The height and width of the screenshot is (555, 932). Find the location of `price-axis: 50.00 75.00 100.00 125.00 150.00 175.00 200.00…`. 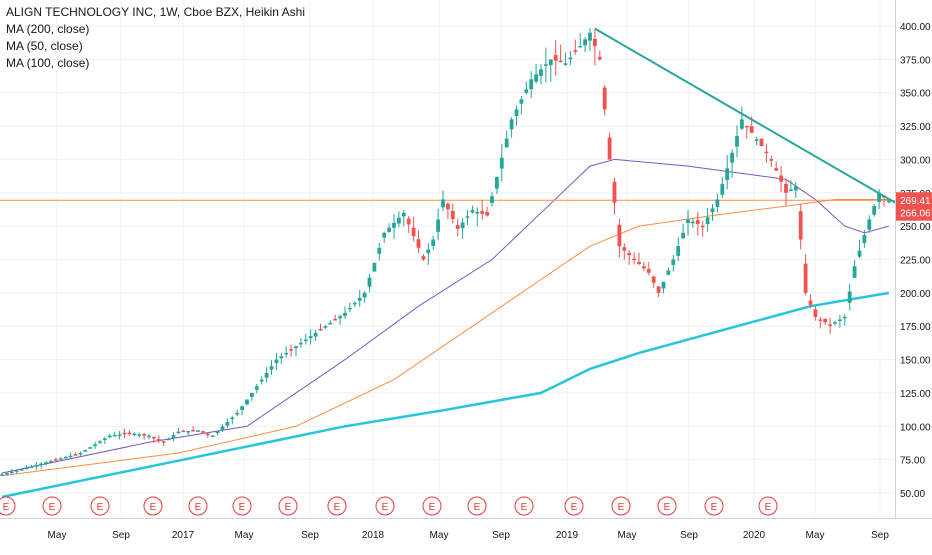

price-axis: 50.00 75.00 100.00 125.00 150.00 175.00 200.00… is located at coordinates (913, 275).